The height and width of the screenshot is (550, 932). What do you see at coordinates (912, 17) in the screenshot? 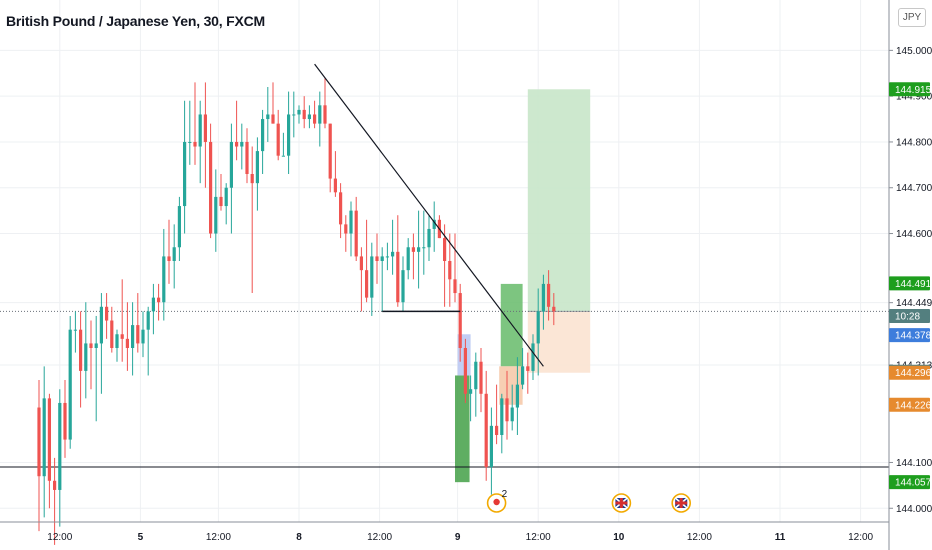
I see `currency-button: JPY` at bounding box center [912, 17].